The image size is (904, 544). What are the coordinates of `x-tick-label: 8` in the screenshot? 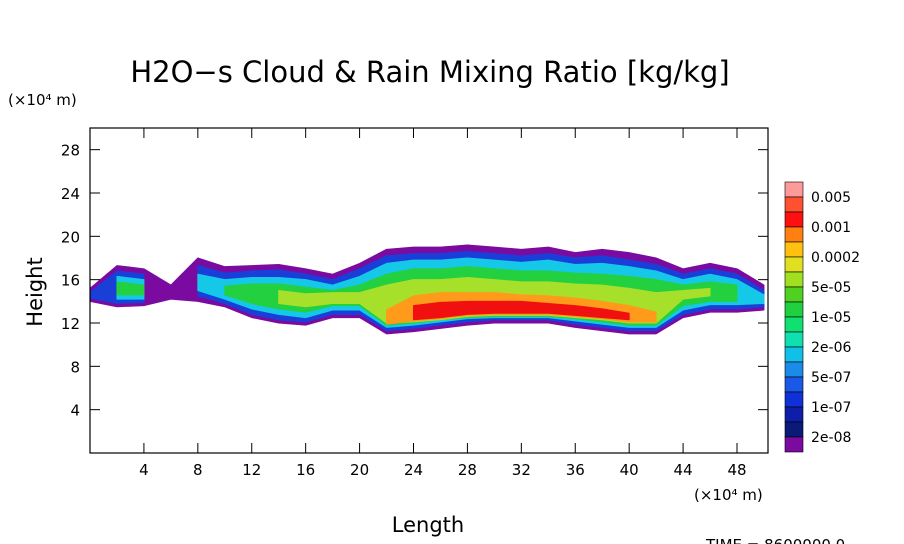 It's located at (198, 470).